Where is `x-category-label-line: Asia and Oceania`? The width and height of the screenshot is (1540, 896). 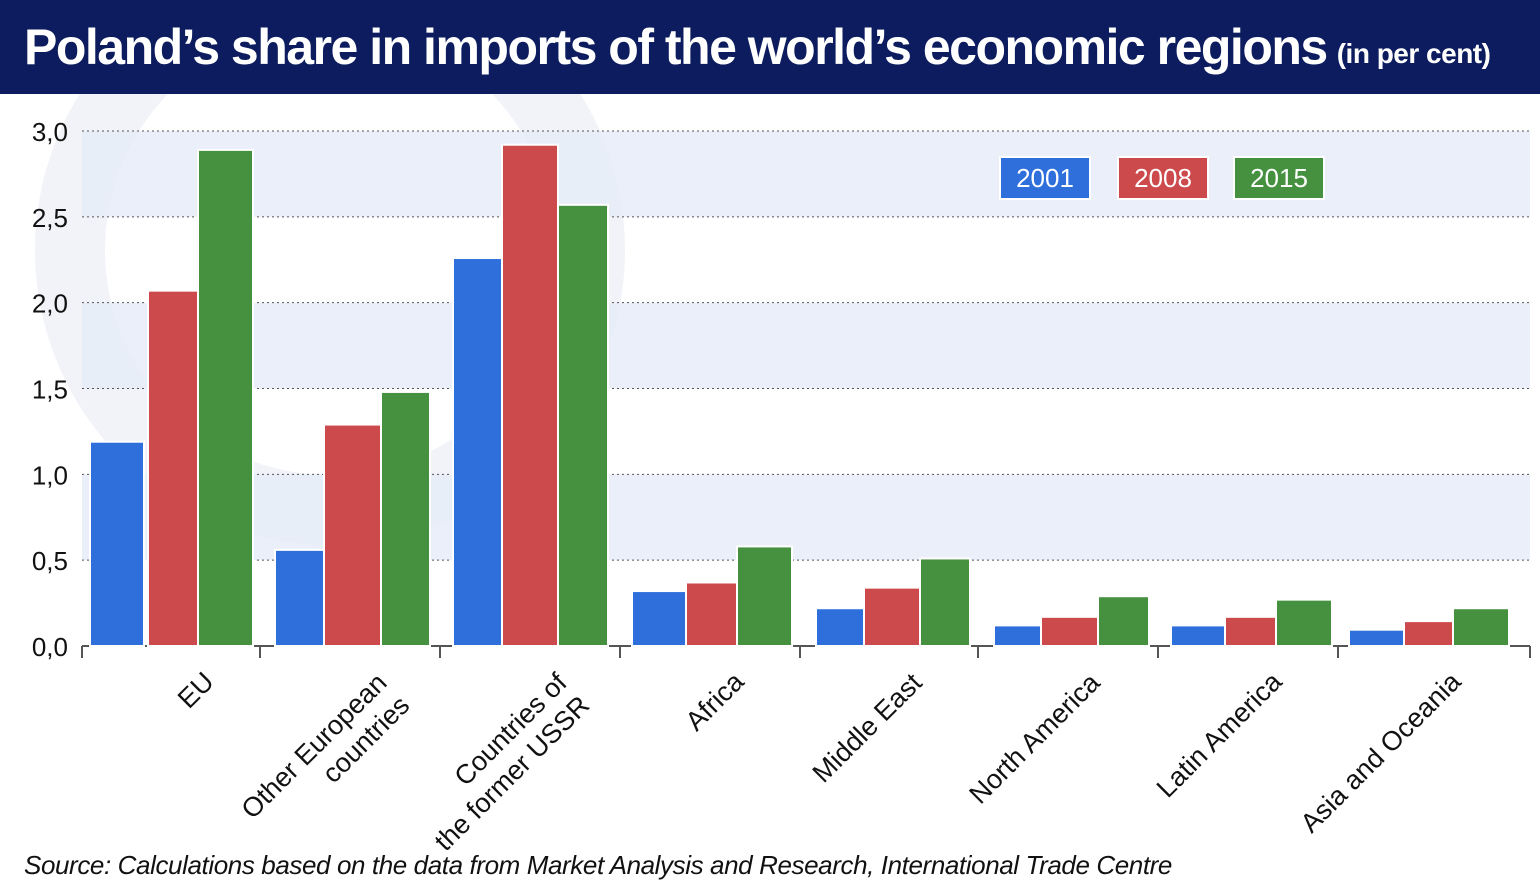 x-category-label-line: Asia and Oceania is located at coordinates (1381, 752).